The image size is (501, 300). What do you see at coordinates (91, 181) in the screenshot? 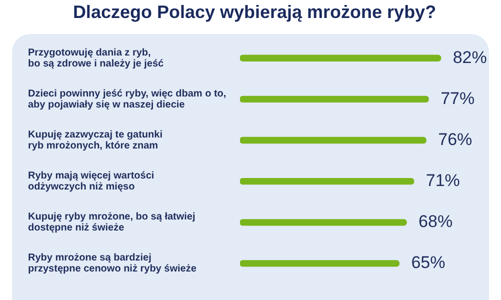
I see `y-tick-label: Ryby mają więcej wartości odżywczych niż mięso` at bounding box center [91, 181].